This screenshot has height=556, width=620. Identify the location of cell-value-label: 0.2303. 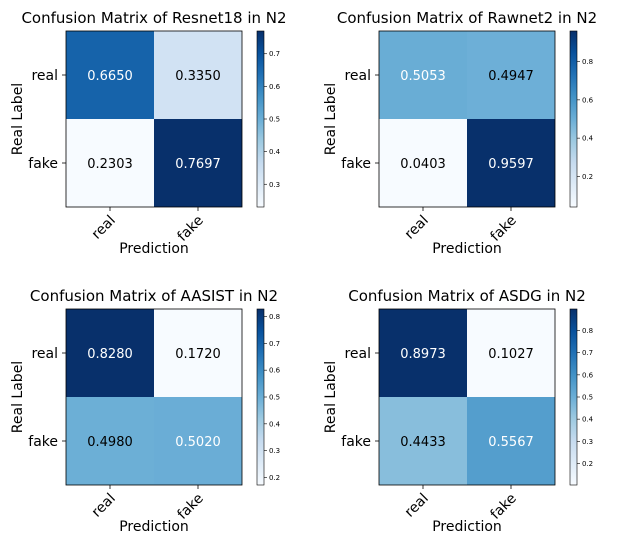
(110, 164).